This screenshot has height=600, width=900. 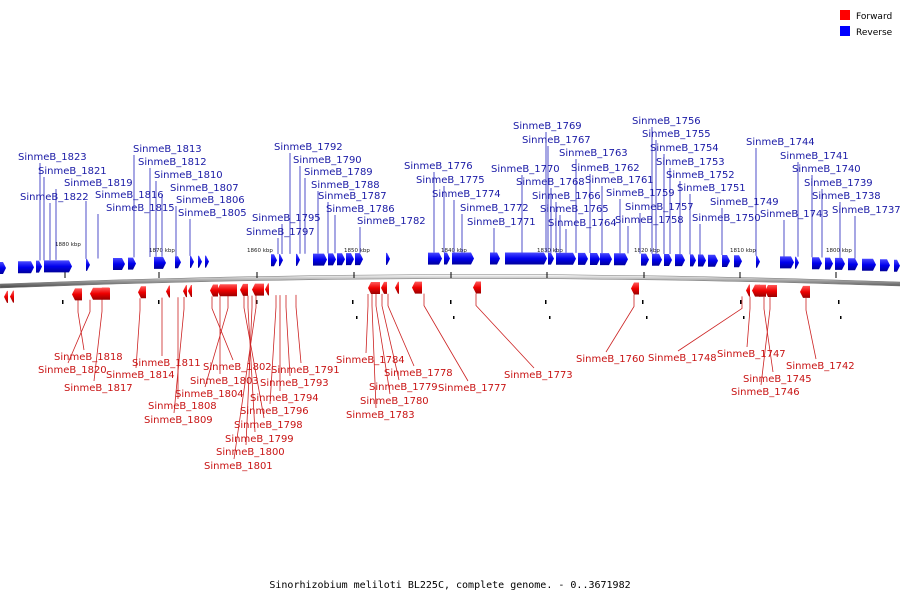 What do you see at coordinates (550, 182) in the screenshot?
I see `reverse-gene-label: SinmeB_1768` at bounding box center [550, 182].